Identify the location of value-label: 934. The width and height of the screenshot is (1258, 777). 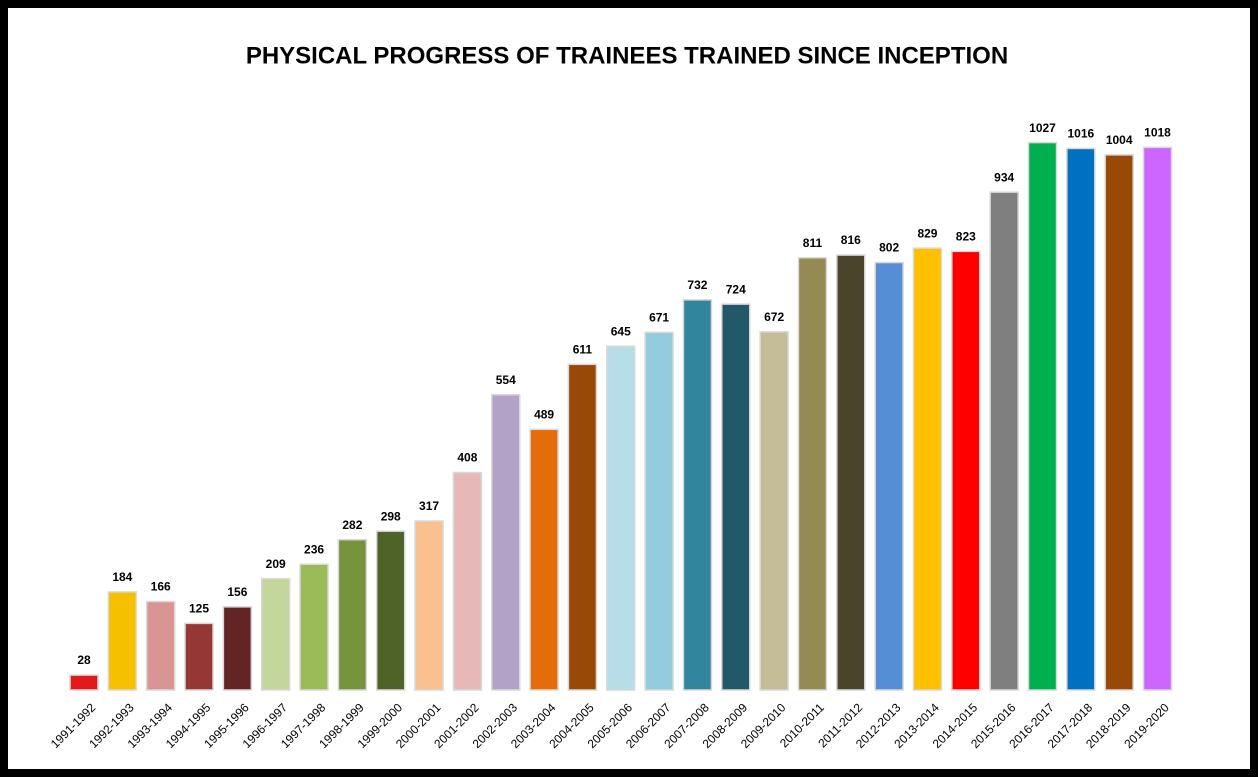
(1004, 177).